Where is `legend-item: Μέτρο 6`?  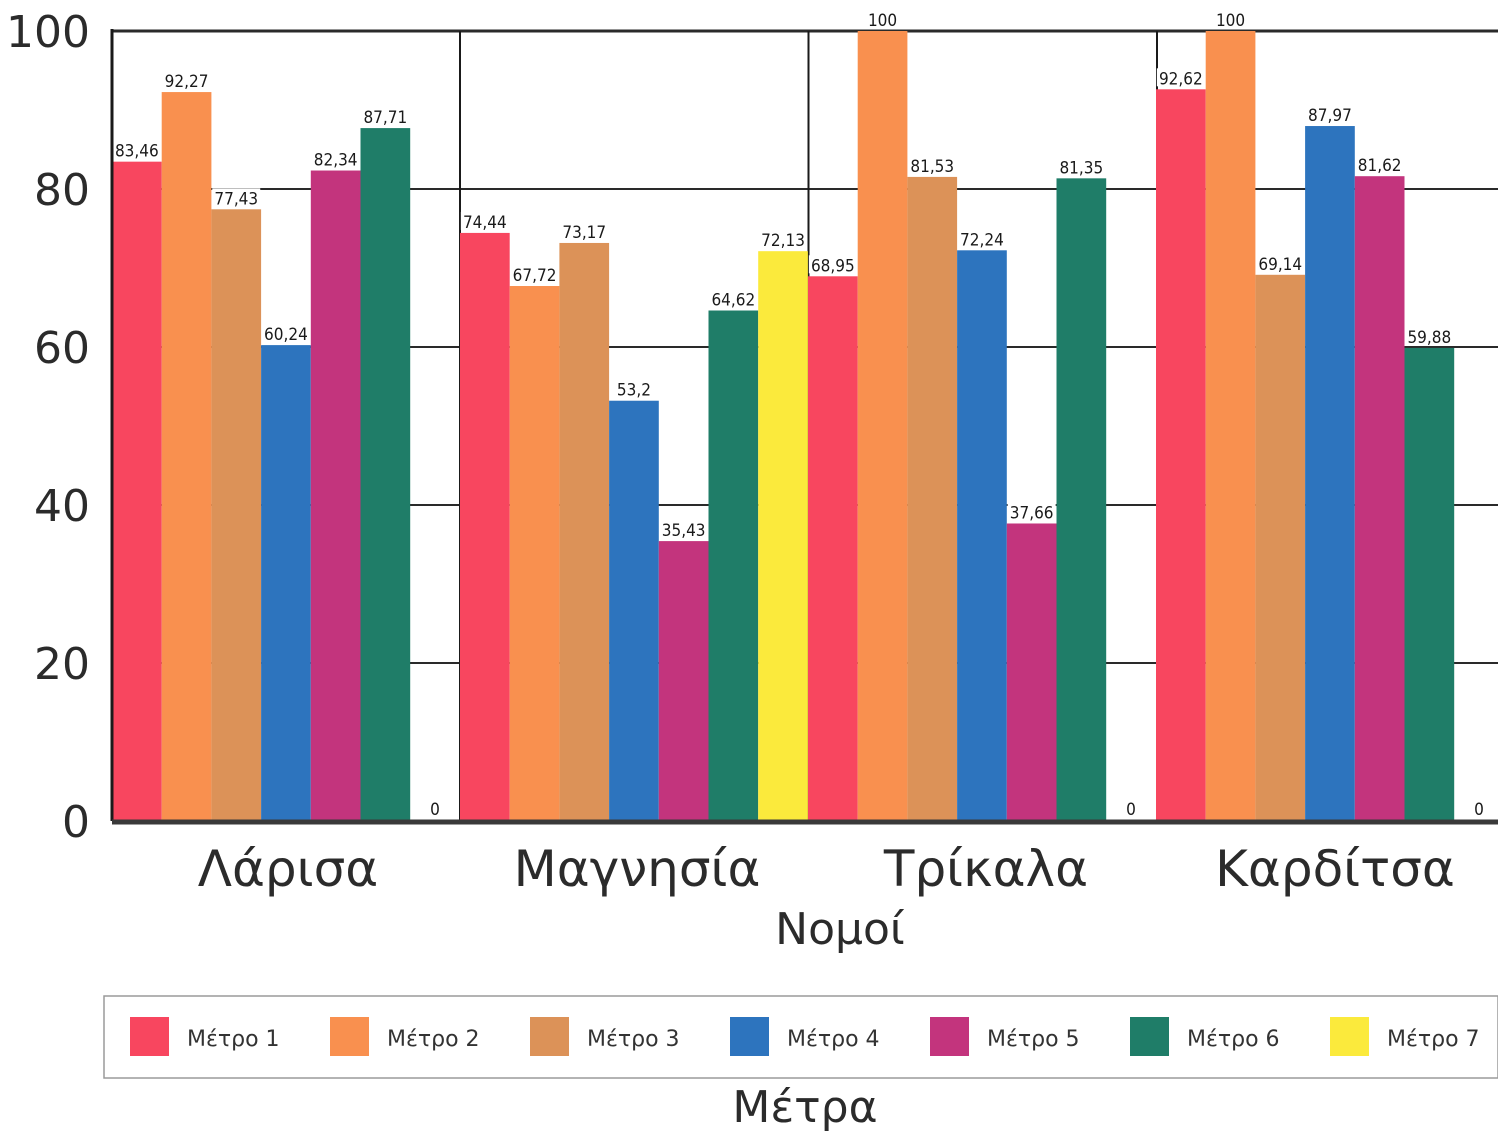 legend-item: Μέτρο 6 is located at coordinates (1205, 1036).